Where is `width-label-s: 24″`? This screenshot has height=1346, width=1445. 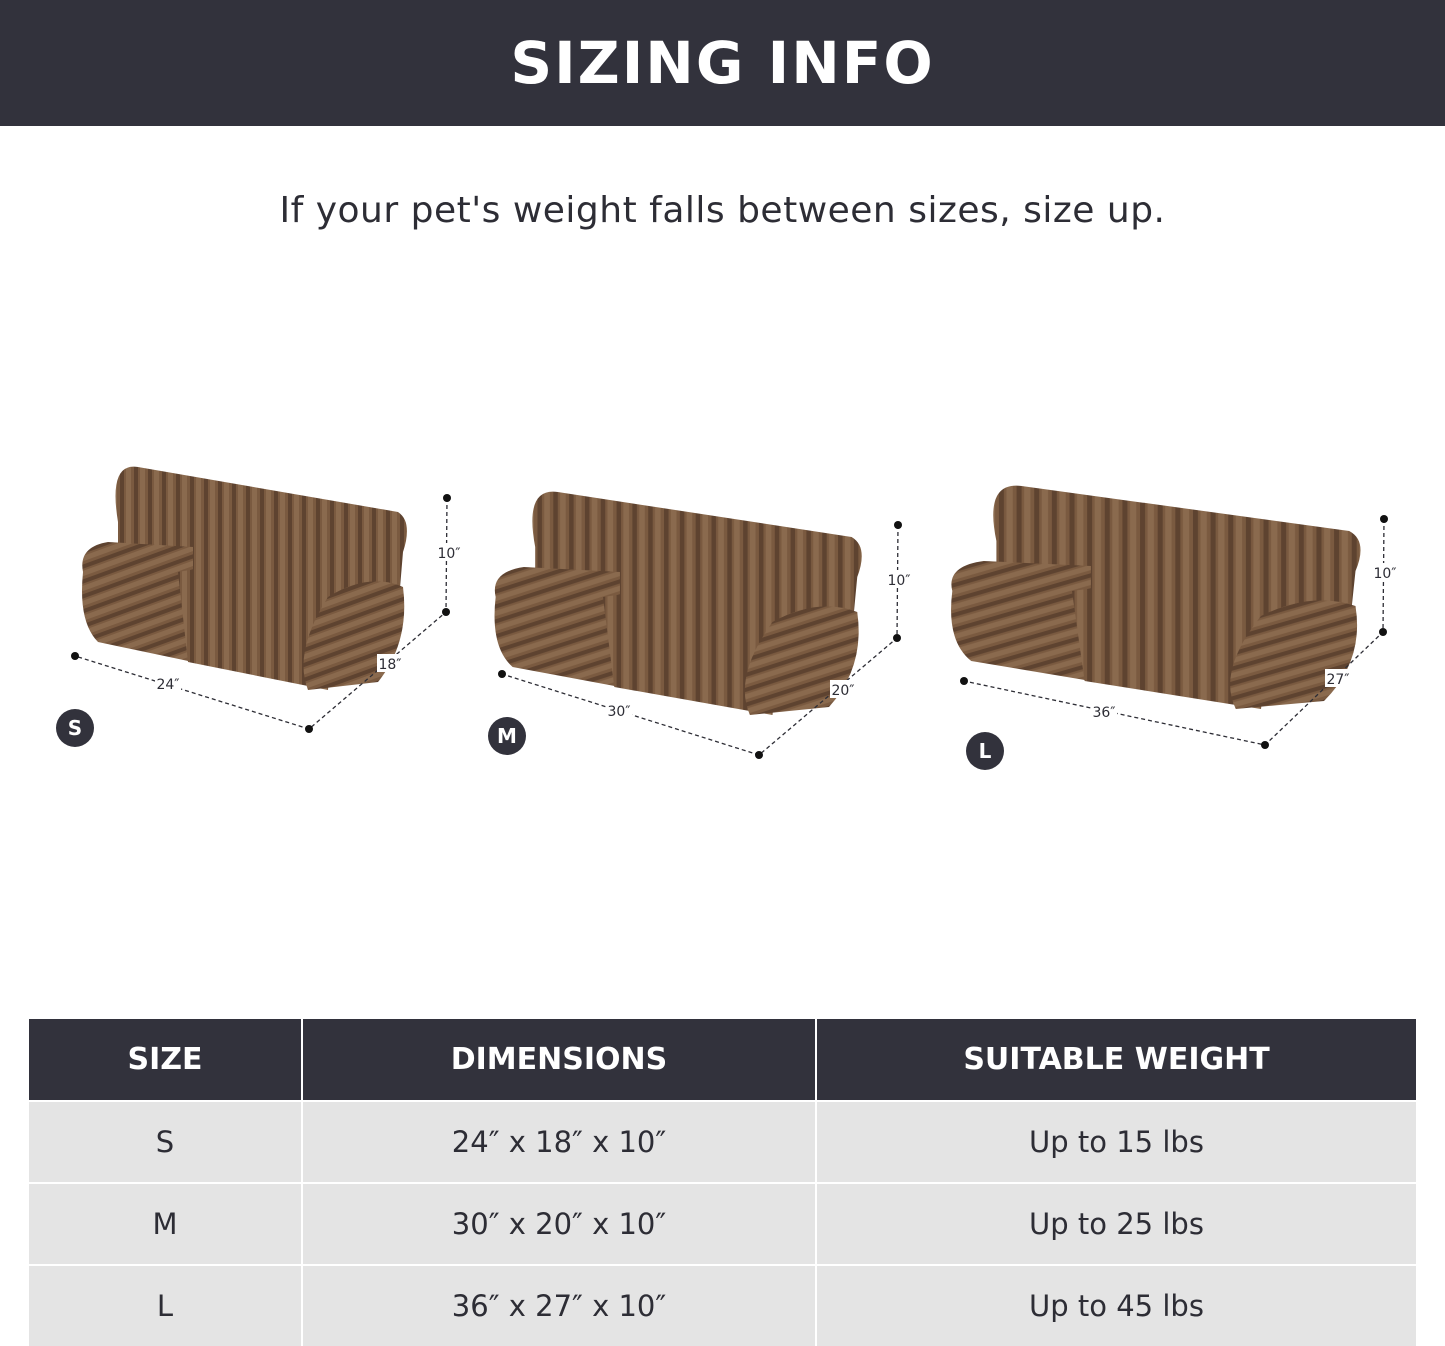
width-label-s: 24″ is located at coordinates (167, 685).